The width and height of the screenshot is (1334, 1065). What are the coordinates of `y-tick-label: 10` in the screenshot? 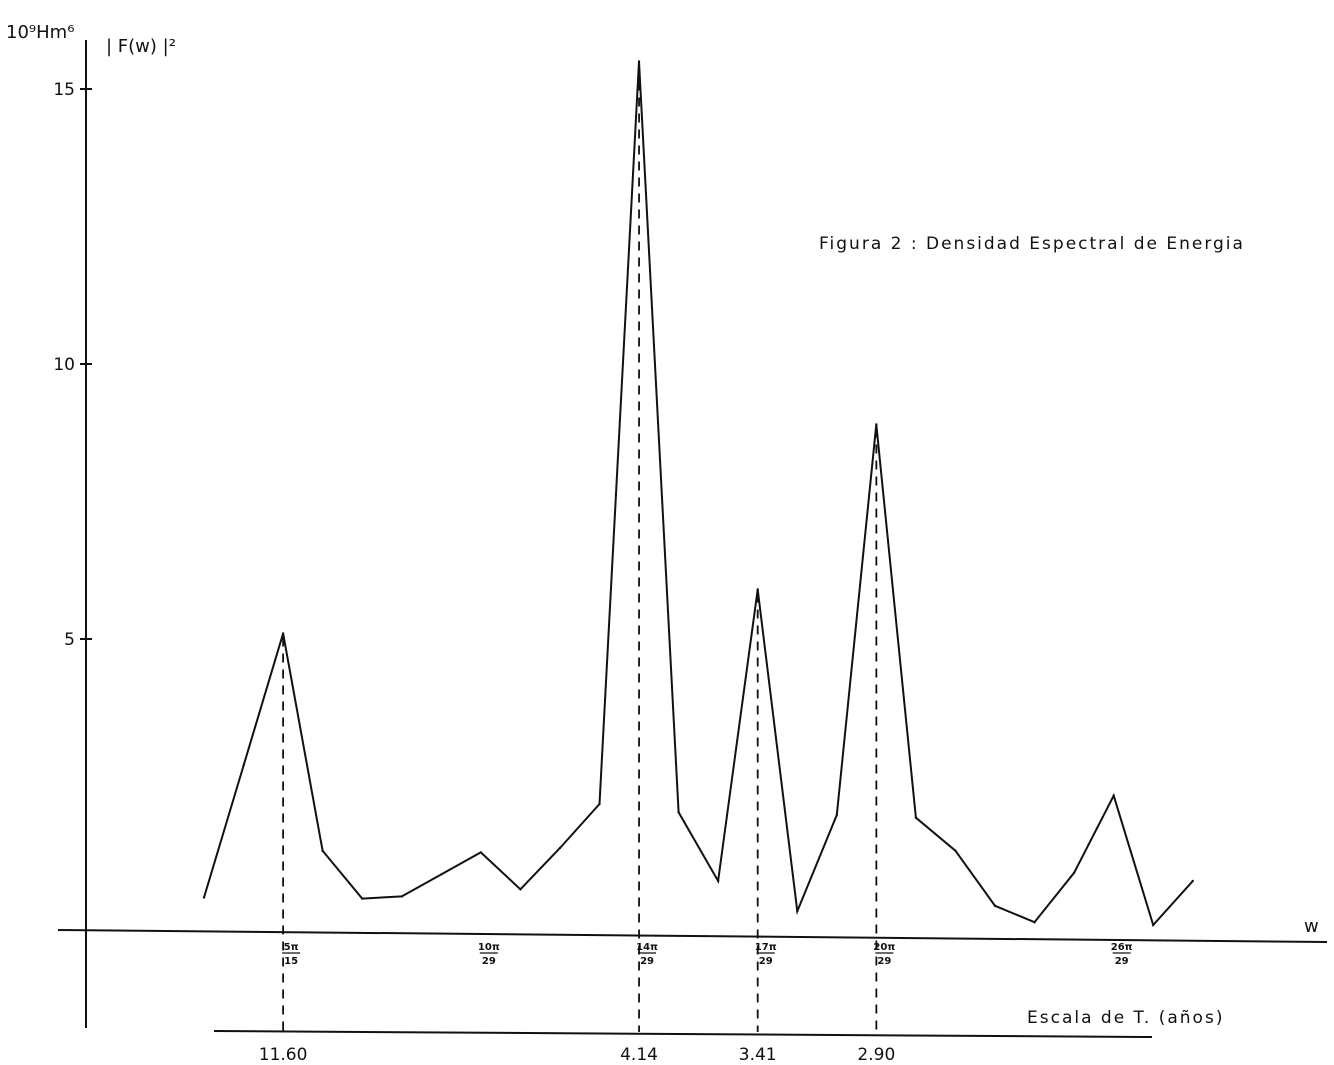 It's located at (64, 365).